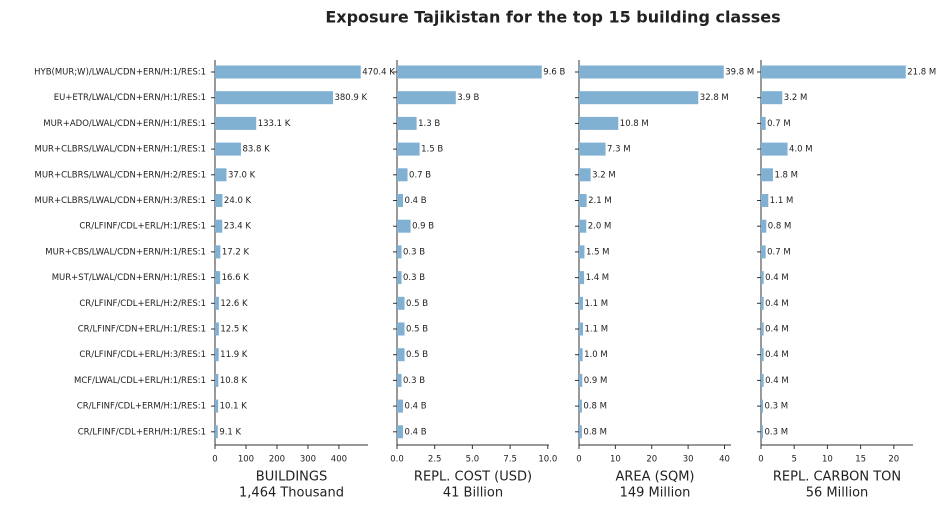 Image resolution: width=949 pixels, height=510 pixels. What do you see at coordinates (547, 460) in the screenshot?
I see `x-tick-label: 10.0` at bounding box center [547, 460].